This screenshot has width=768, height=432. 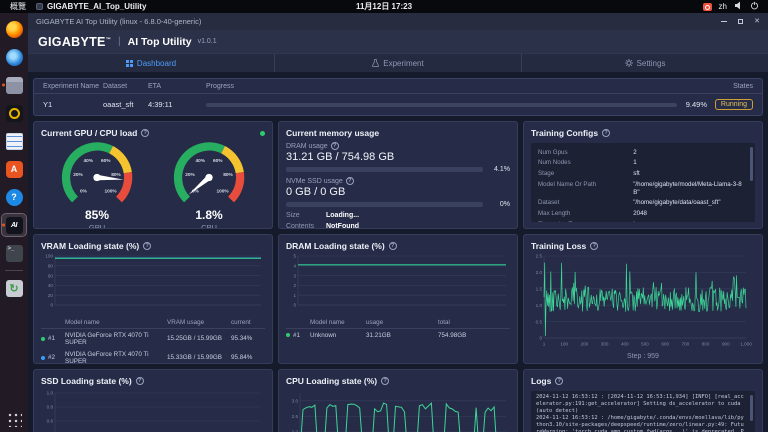 What do you see at coordinates (294, 285) in the screenshot?
I see `svg-text: 2` at bounding box center [294, 285].